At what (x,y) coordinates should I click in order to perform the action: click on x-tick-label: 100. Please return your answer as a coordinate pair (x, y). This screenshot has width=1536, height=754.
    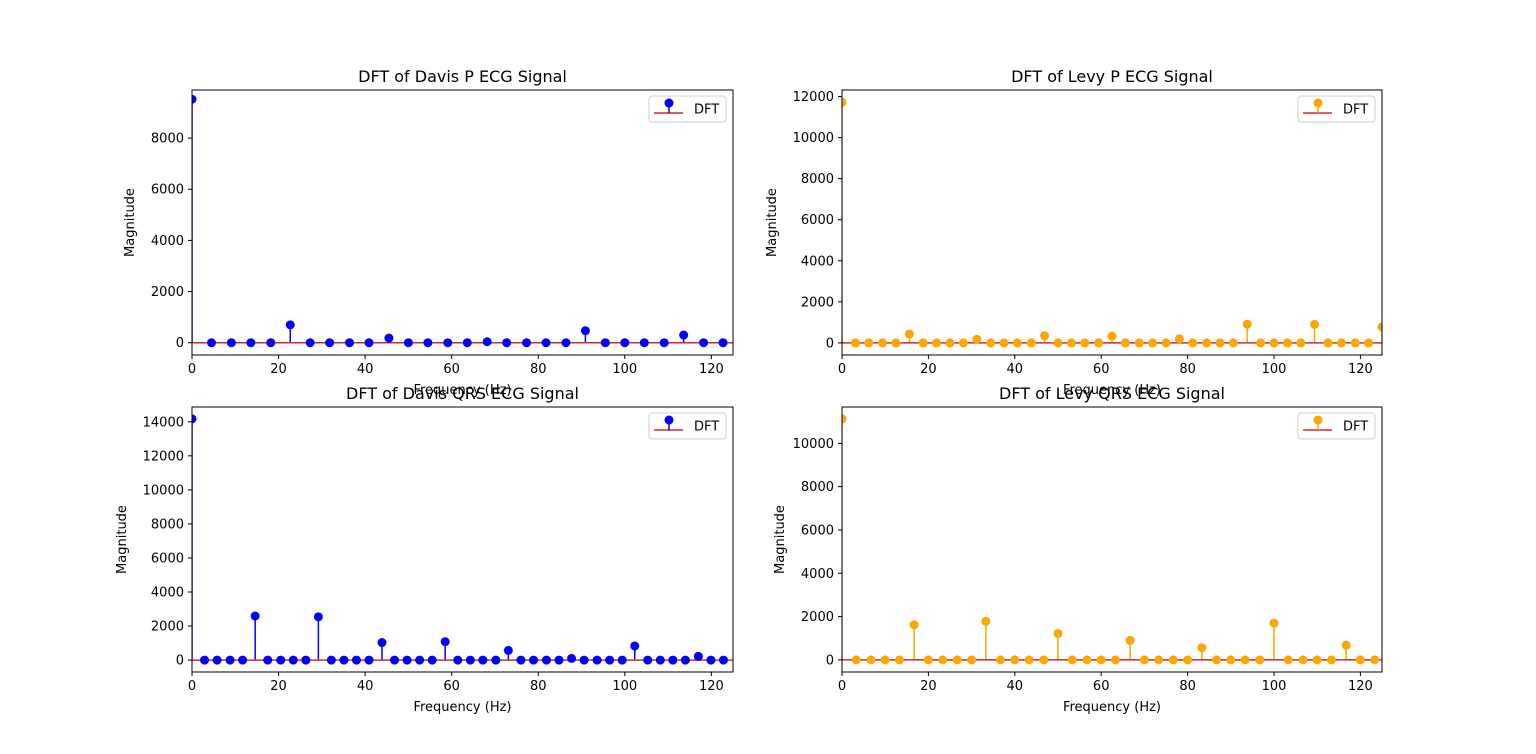
    Looking at the image, I should click on (624, 686).